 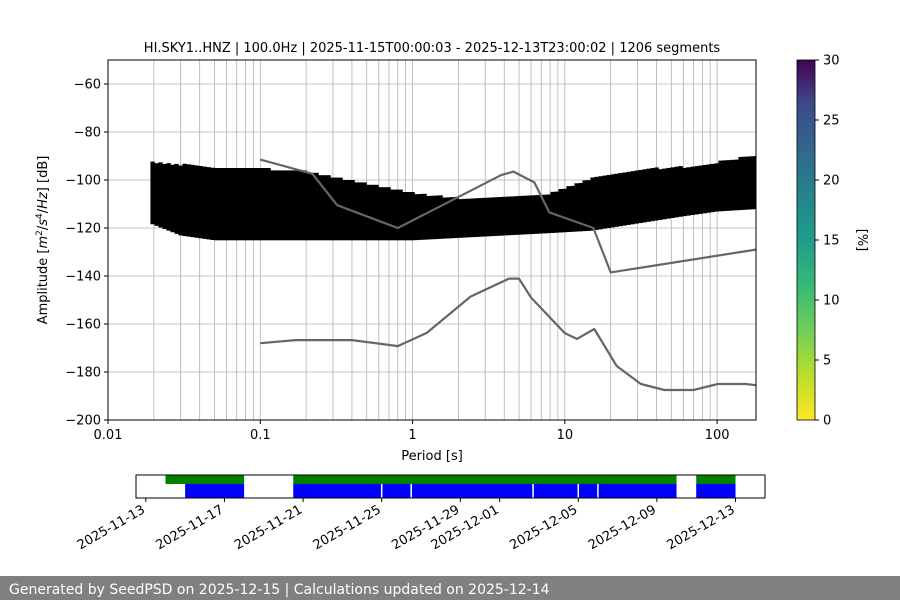 I want to click on y-tick-label: −80, so click(x=87, y=133).